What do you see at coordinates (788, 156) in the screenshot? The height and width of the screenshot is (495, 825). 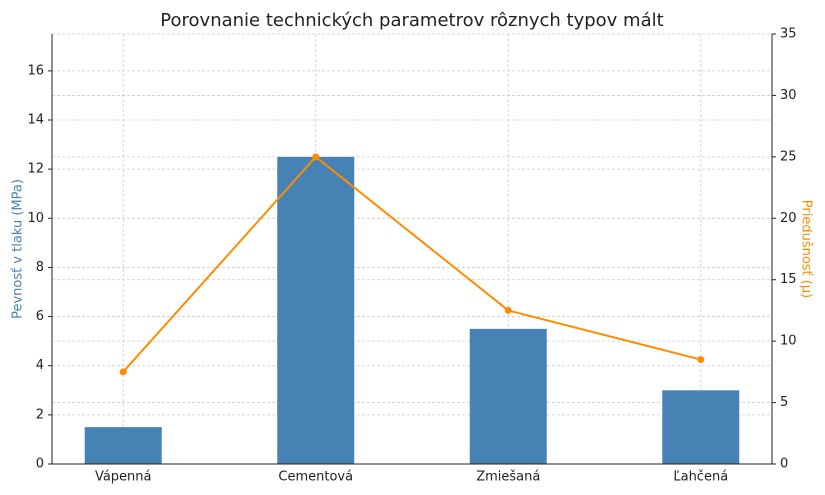 I see `y2-tick-label: 25` at bounding box center [788, 156].